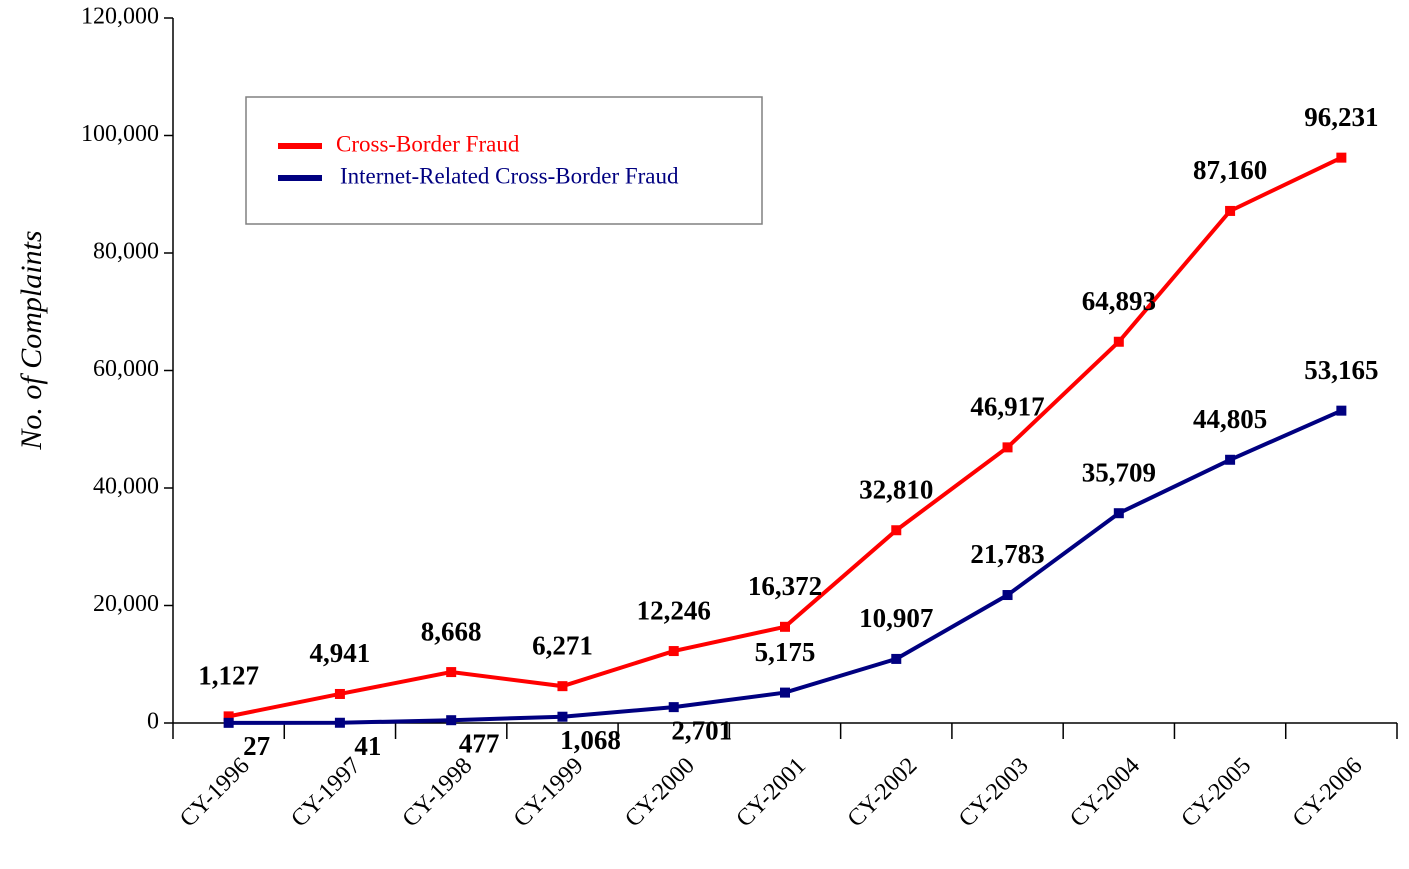 This screenshot has width=1409, height=869. What do you see at coordinates (126, 604) in the screenshot?
I see `y-tick-label: 20,000` at bounding box center [126, 604].